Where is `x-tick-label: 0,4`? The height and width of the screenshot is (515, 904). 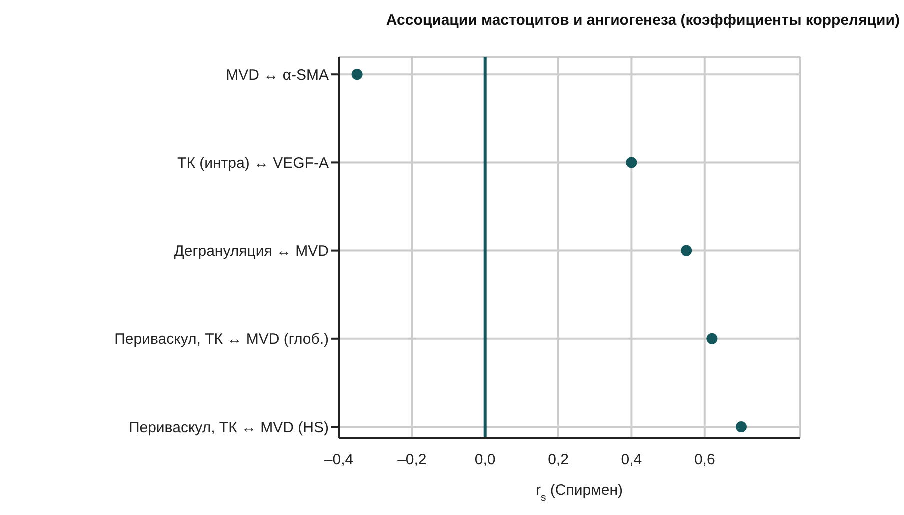
x-tick-label: 0,4 is located at coordinates (631, 460).